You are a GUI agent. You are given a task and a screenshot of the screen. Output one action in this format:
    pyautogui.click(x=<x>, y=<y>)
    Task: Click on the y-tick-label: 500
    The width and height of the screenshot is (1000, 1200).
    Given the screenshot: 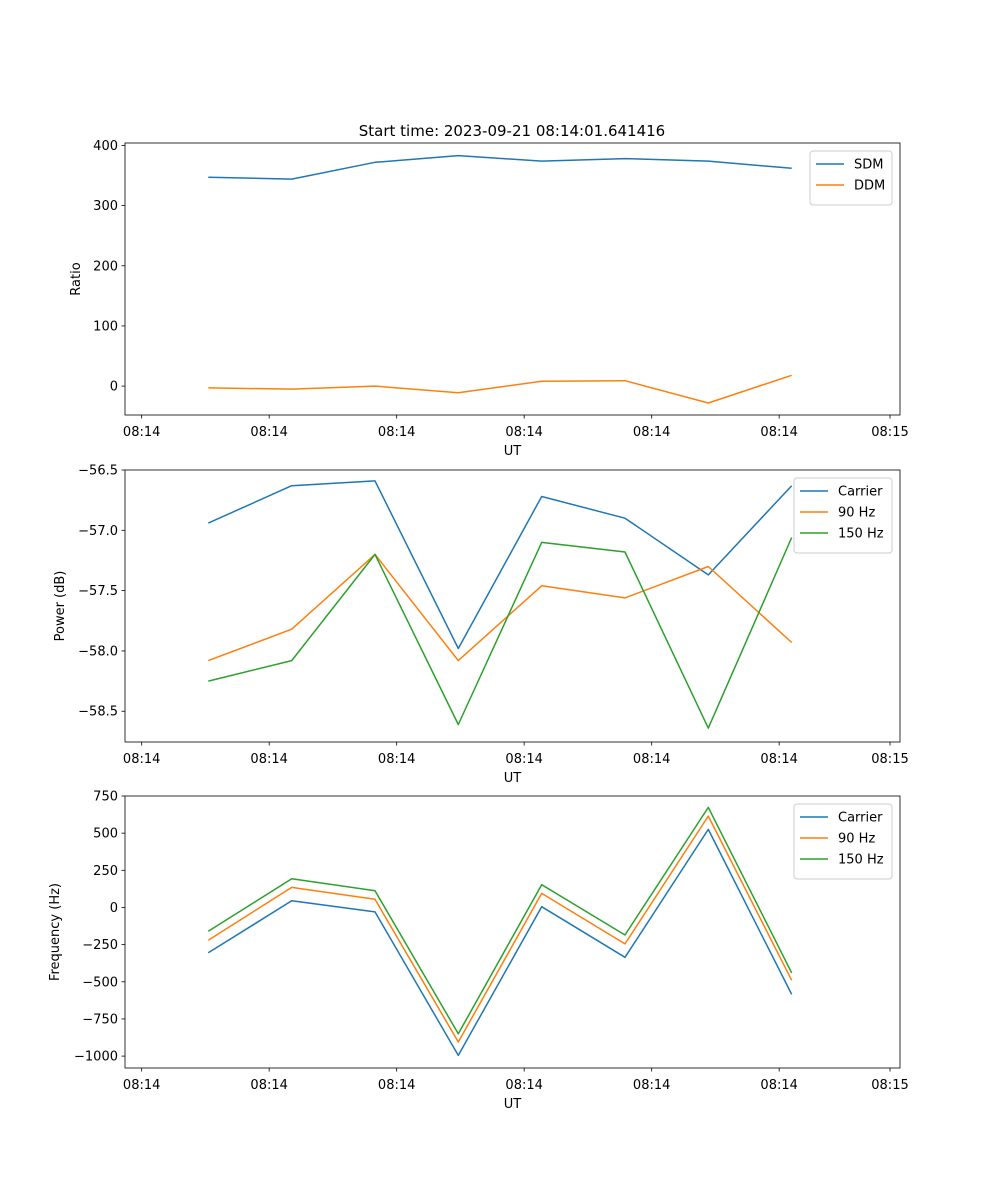 What is the action you would take?
    pyautogui.click(x=105, y=834)
    